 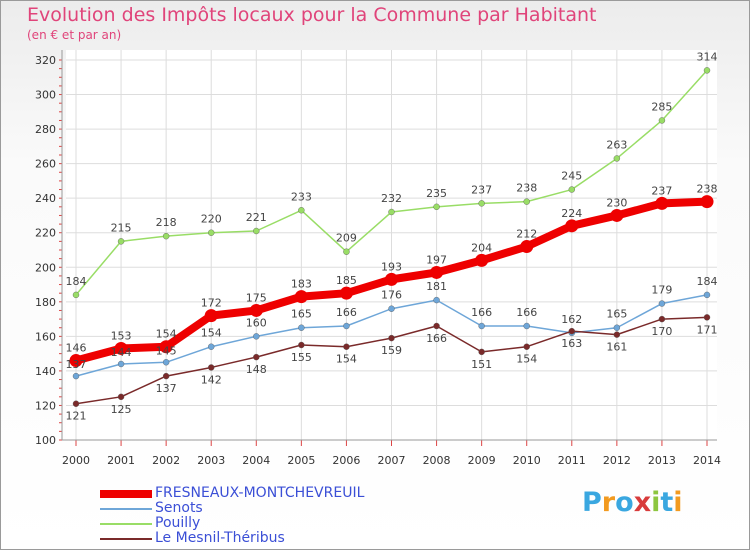 I want to click on y-tick-label: 200, so click(x=45, y=267).